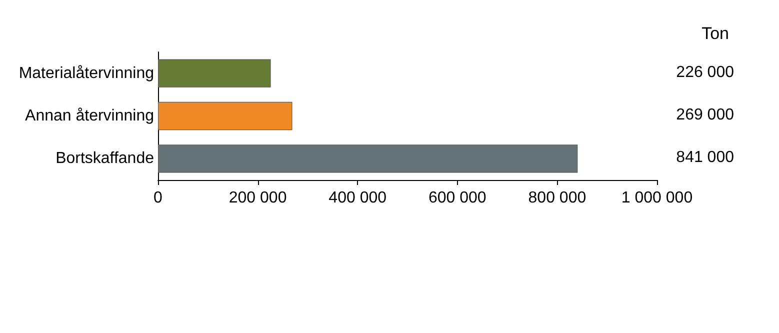  Describe the element at coordinates (257, 198) in the screenshot. I see `x-tick-label: 200 000` at that location.